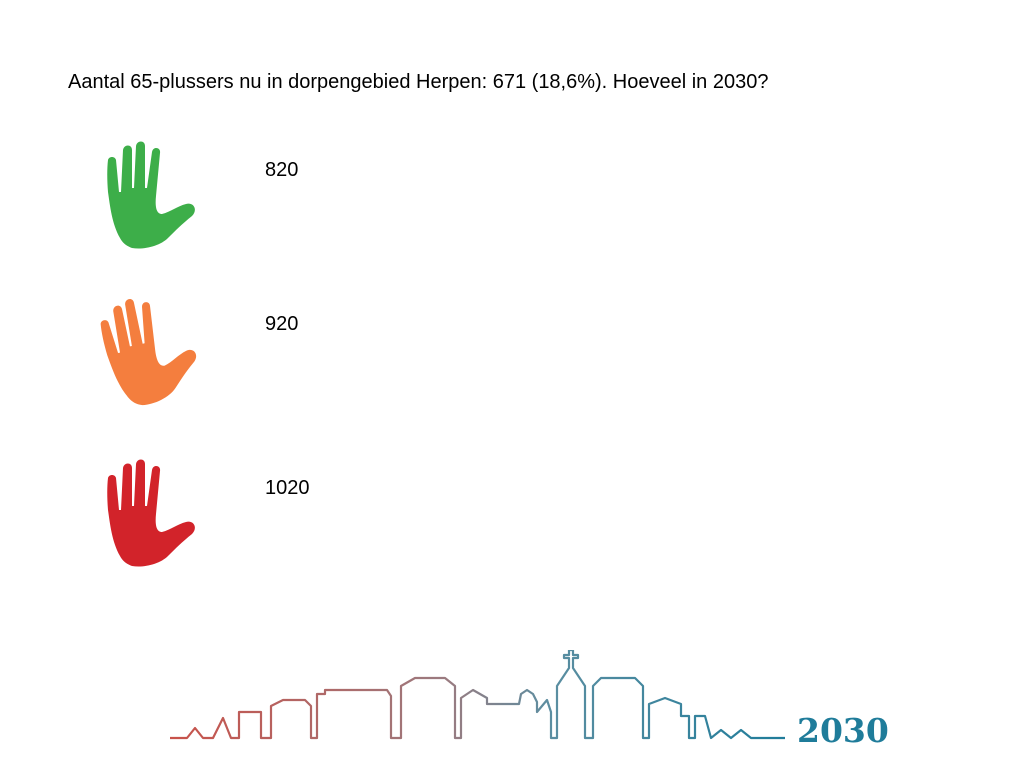 This screenshot has width=1023, height=767. Describe the element at coordinates (843, 730) in the screenshot. I see `logo-year-text: 2030` at that location.